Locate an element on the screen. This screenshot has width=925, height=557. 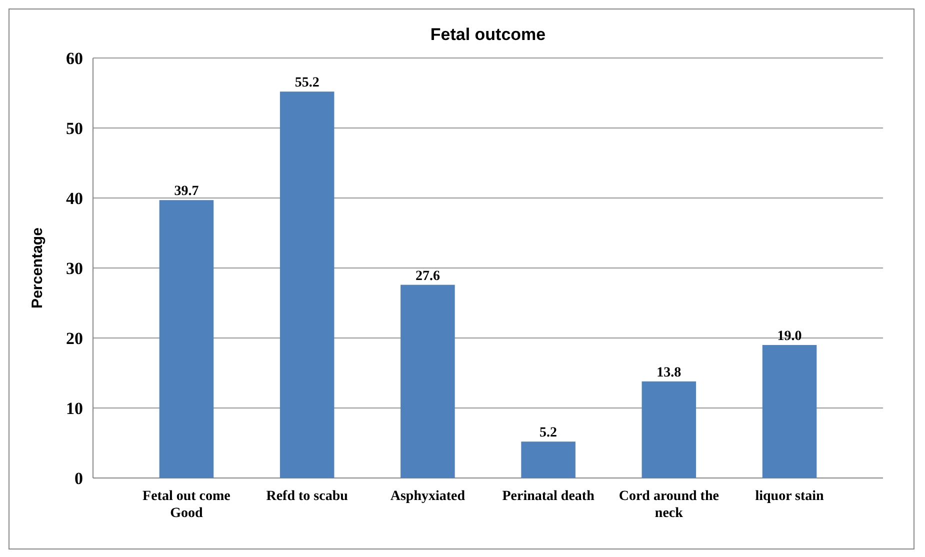
y-tick-label: 10 is located at coordinates (74, 408).